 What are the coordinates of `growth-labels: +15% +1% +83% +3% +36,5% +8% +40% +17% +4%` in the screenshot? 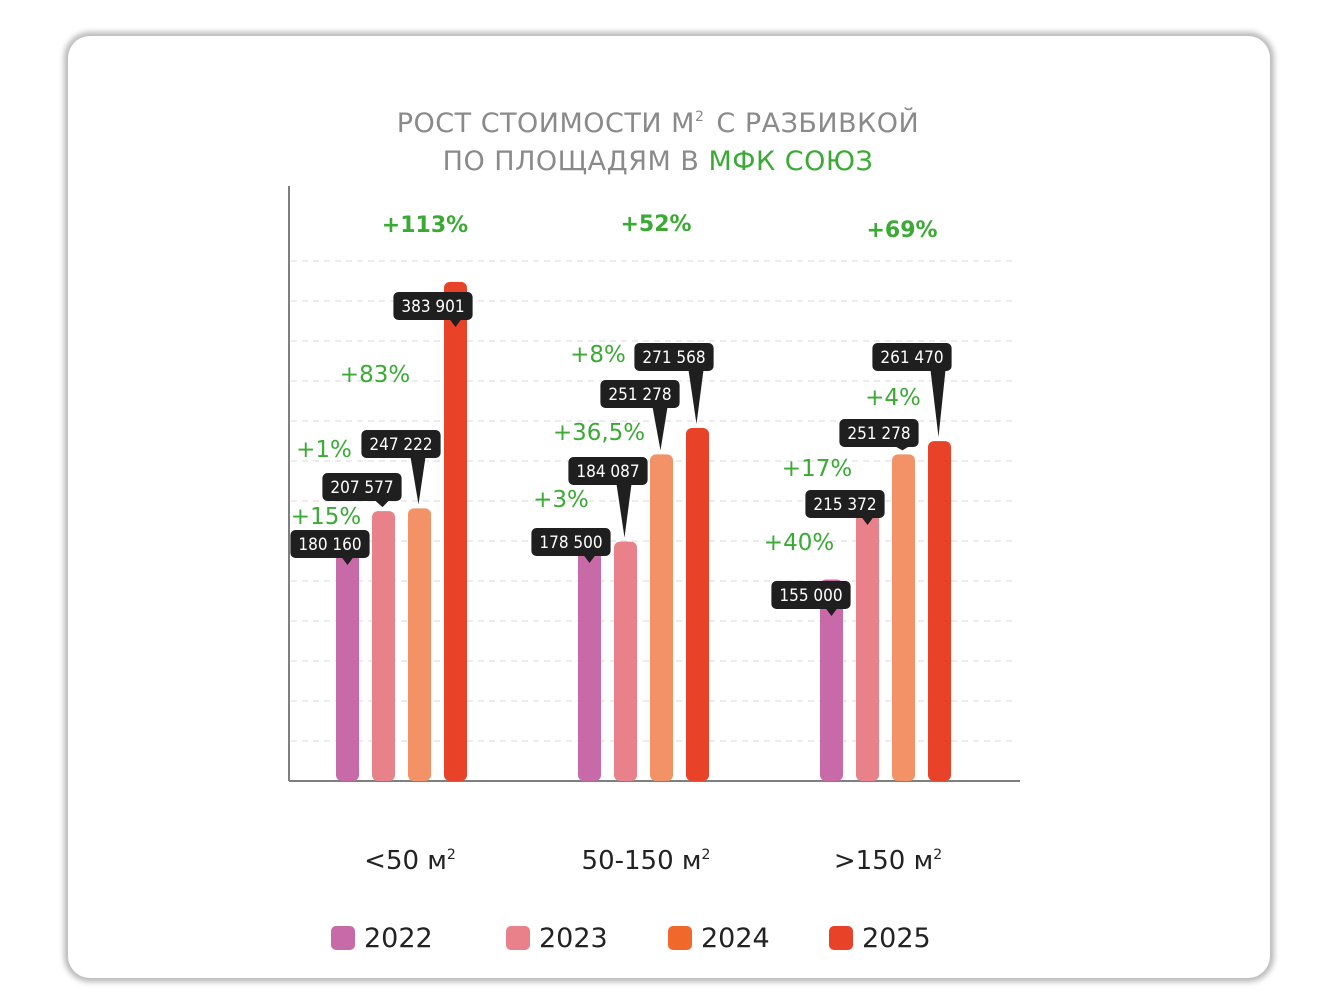 It's located at (606, 449).